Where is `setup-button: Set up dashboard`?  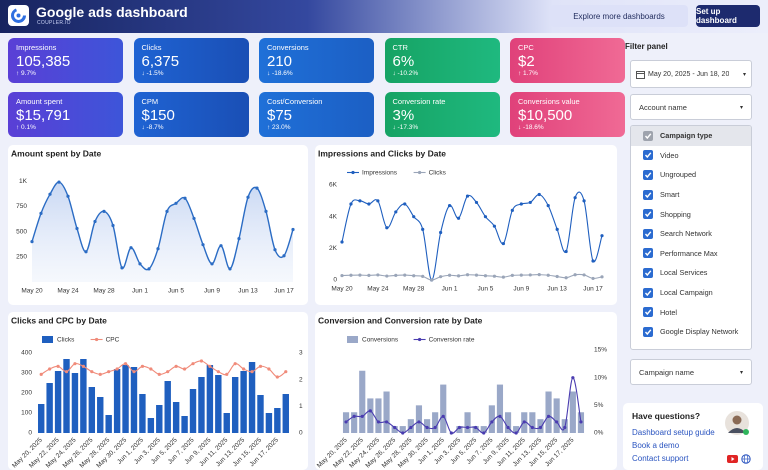
setup-button: Set up dashboard is located at coordinates (728, 16).